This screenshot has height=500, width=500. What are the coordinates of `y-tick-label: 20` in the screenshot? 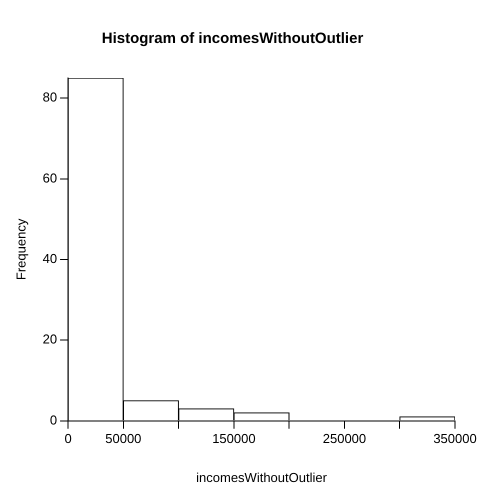 It's located at (50, 339).